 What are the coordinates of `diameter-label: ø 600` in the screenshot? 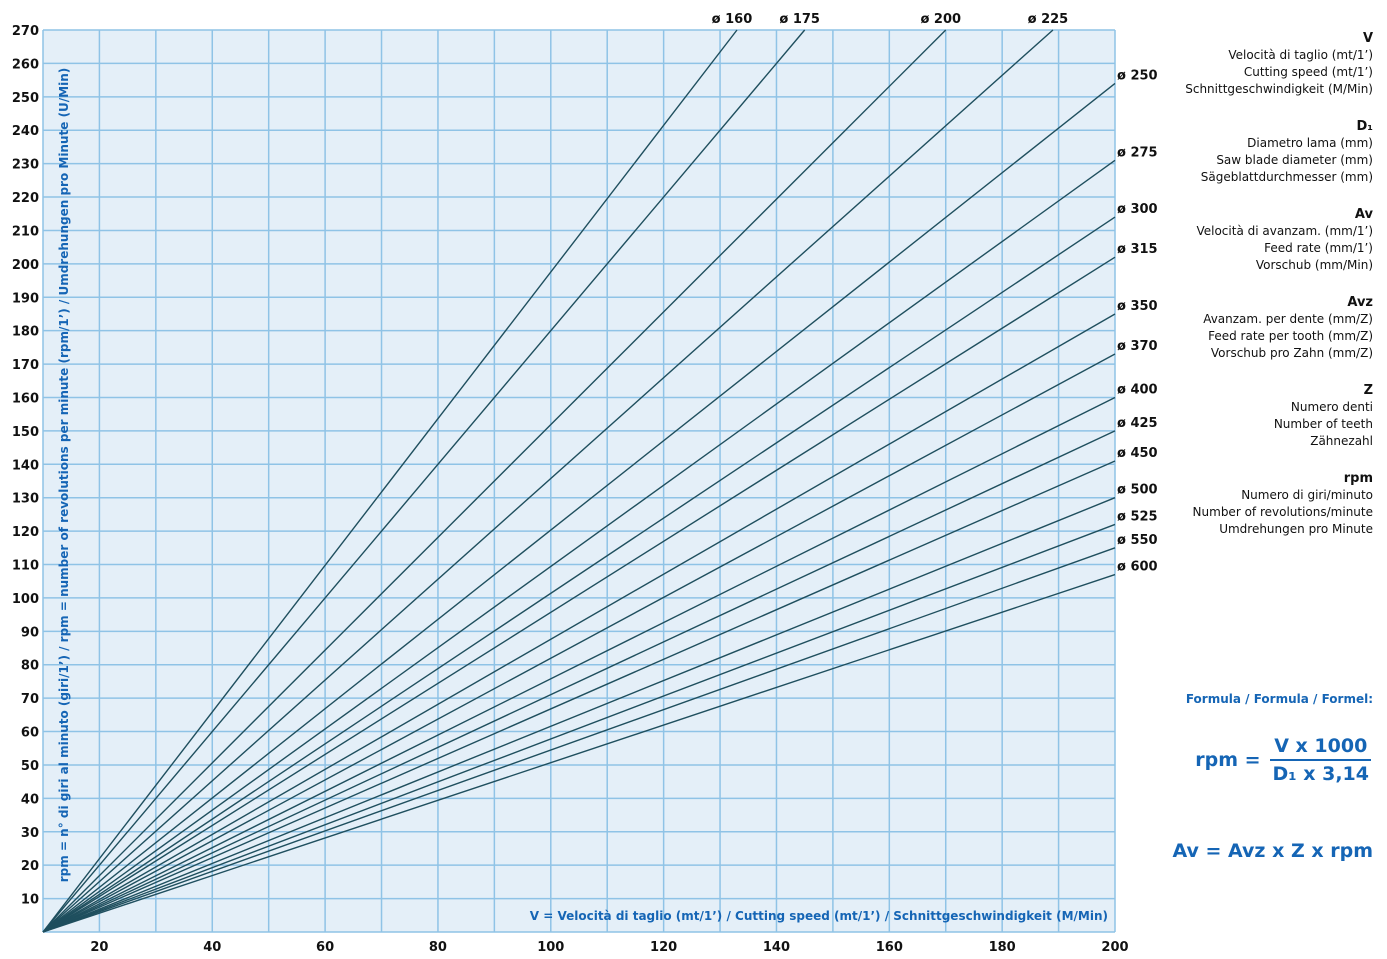 It's located at (1137, 567).